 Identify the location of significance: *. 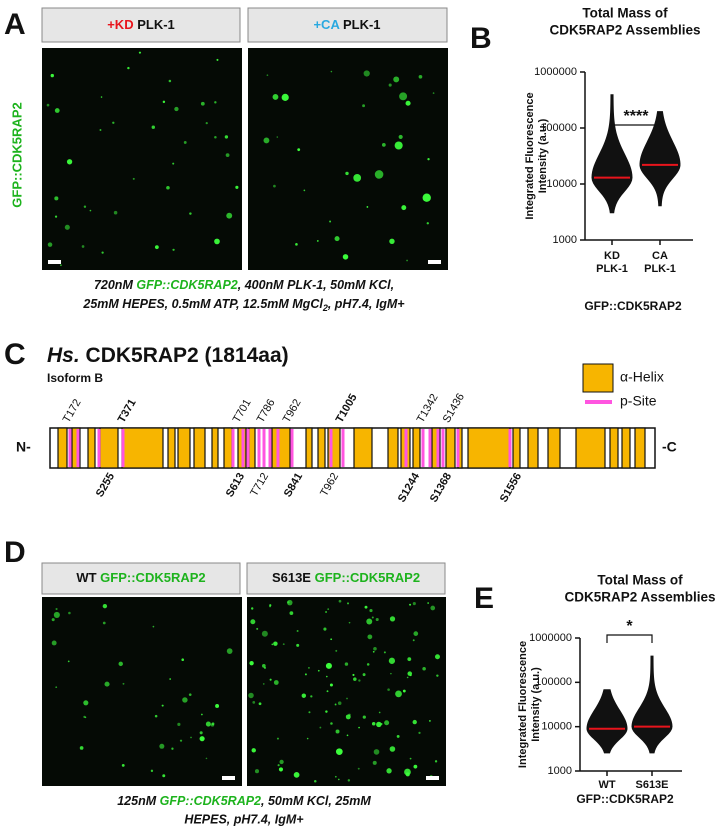
(629, 626).